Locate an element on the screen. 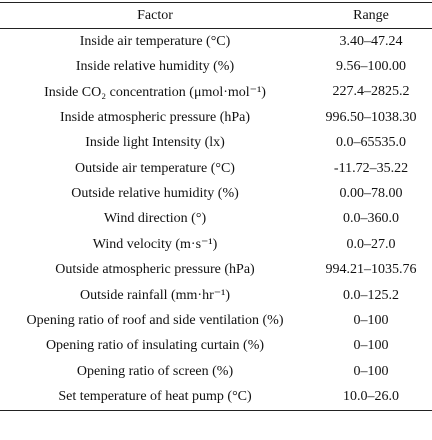 The height and width of the screenshot is (440, 432). table-row: Outside relative humidity (%) 0.00–78.00 is located at coordinates (216, 193).